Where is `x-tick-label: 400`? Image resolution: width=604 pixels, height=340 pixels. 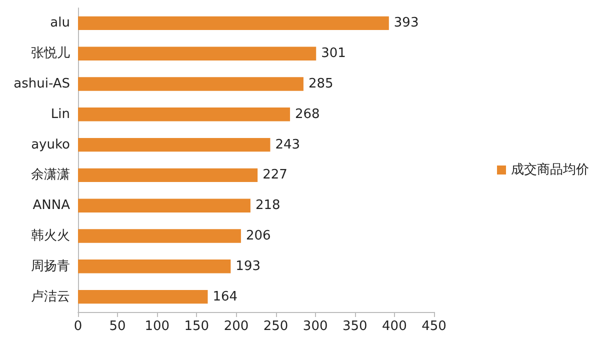 x-tick-label: 400 is located at coordinates (394, 326).